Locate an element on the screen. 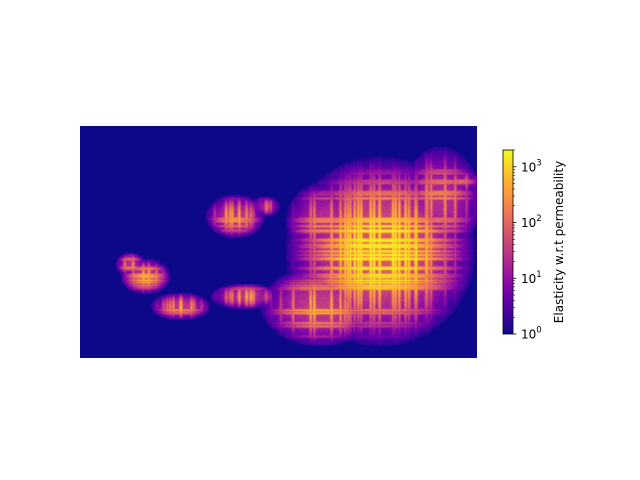 The height and width of the screenshot is (480, 640). colorbar-ticks: 10⁰ 10¹ 10² 10³ is located at coordinates (527, 245).